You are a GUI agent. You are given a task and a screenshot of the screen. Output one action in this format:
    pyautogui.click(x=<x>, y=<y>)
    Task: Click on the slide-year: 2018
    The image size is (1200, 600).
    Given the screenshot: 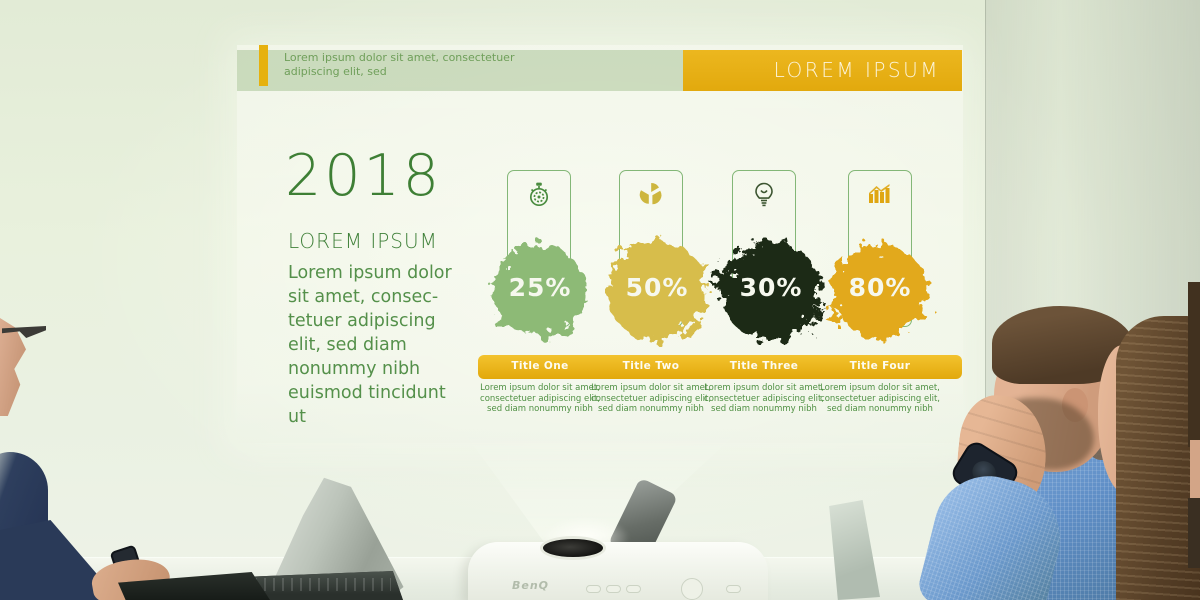 What is the action you would take?
    pyautogui.click(x=364, y=176)
    